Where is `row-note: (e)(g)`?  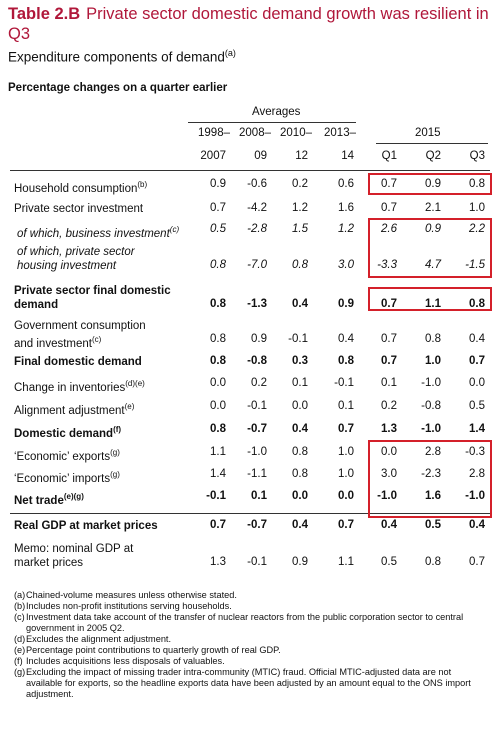
row-note: (e)(g) is located at coordinates (73, 496).